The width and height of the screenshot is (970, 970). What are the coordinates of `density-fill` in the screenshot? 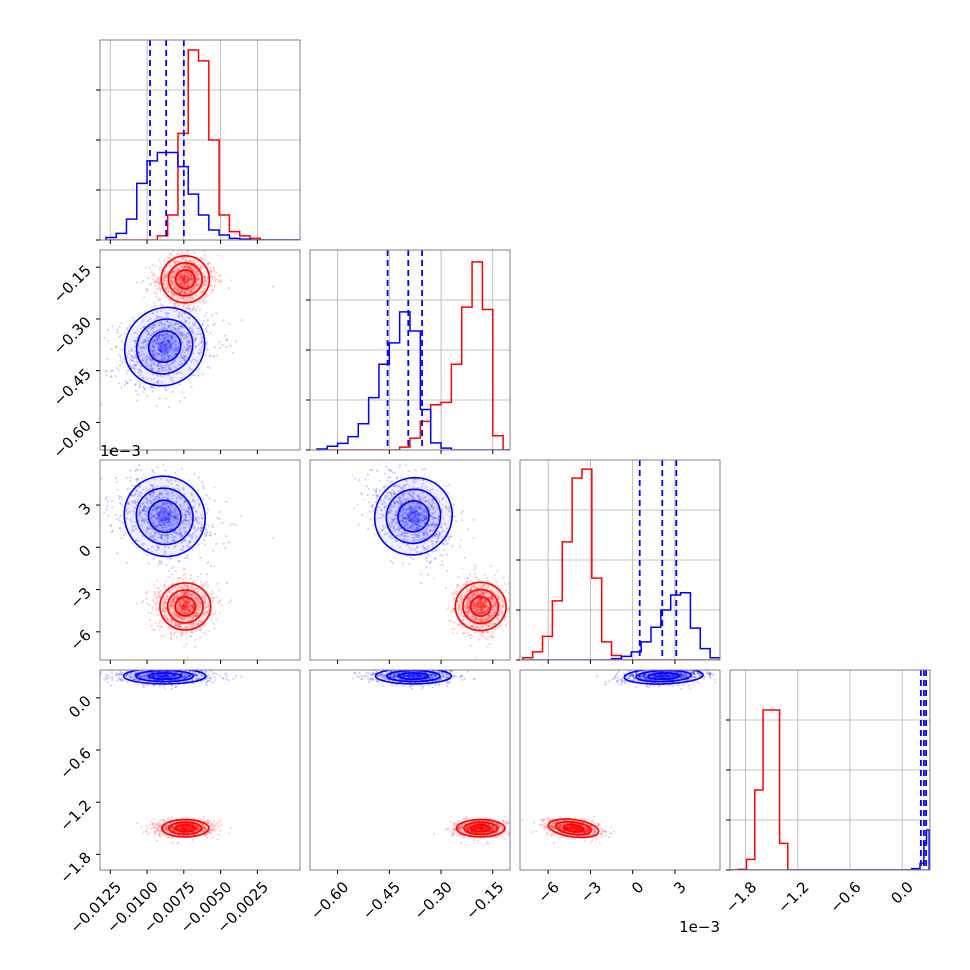 It's located at (185, 279).